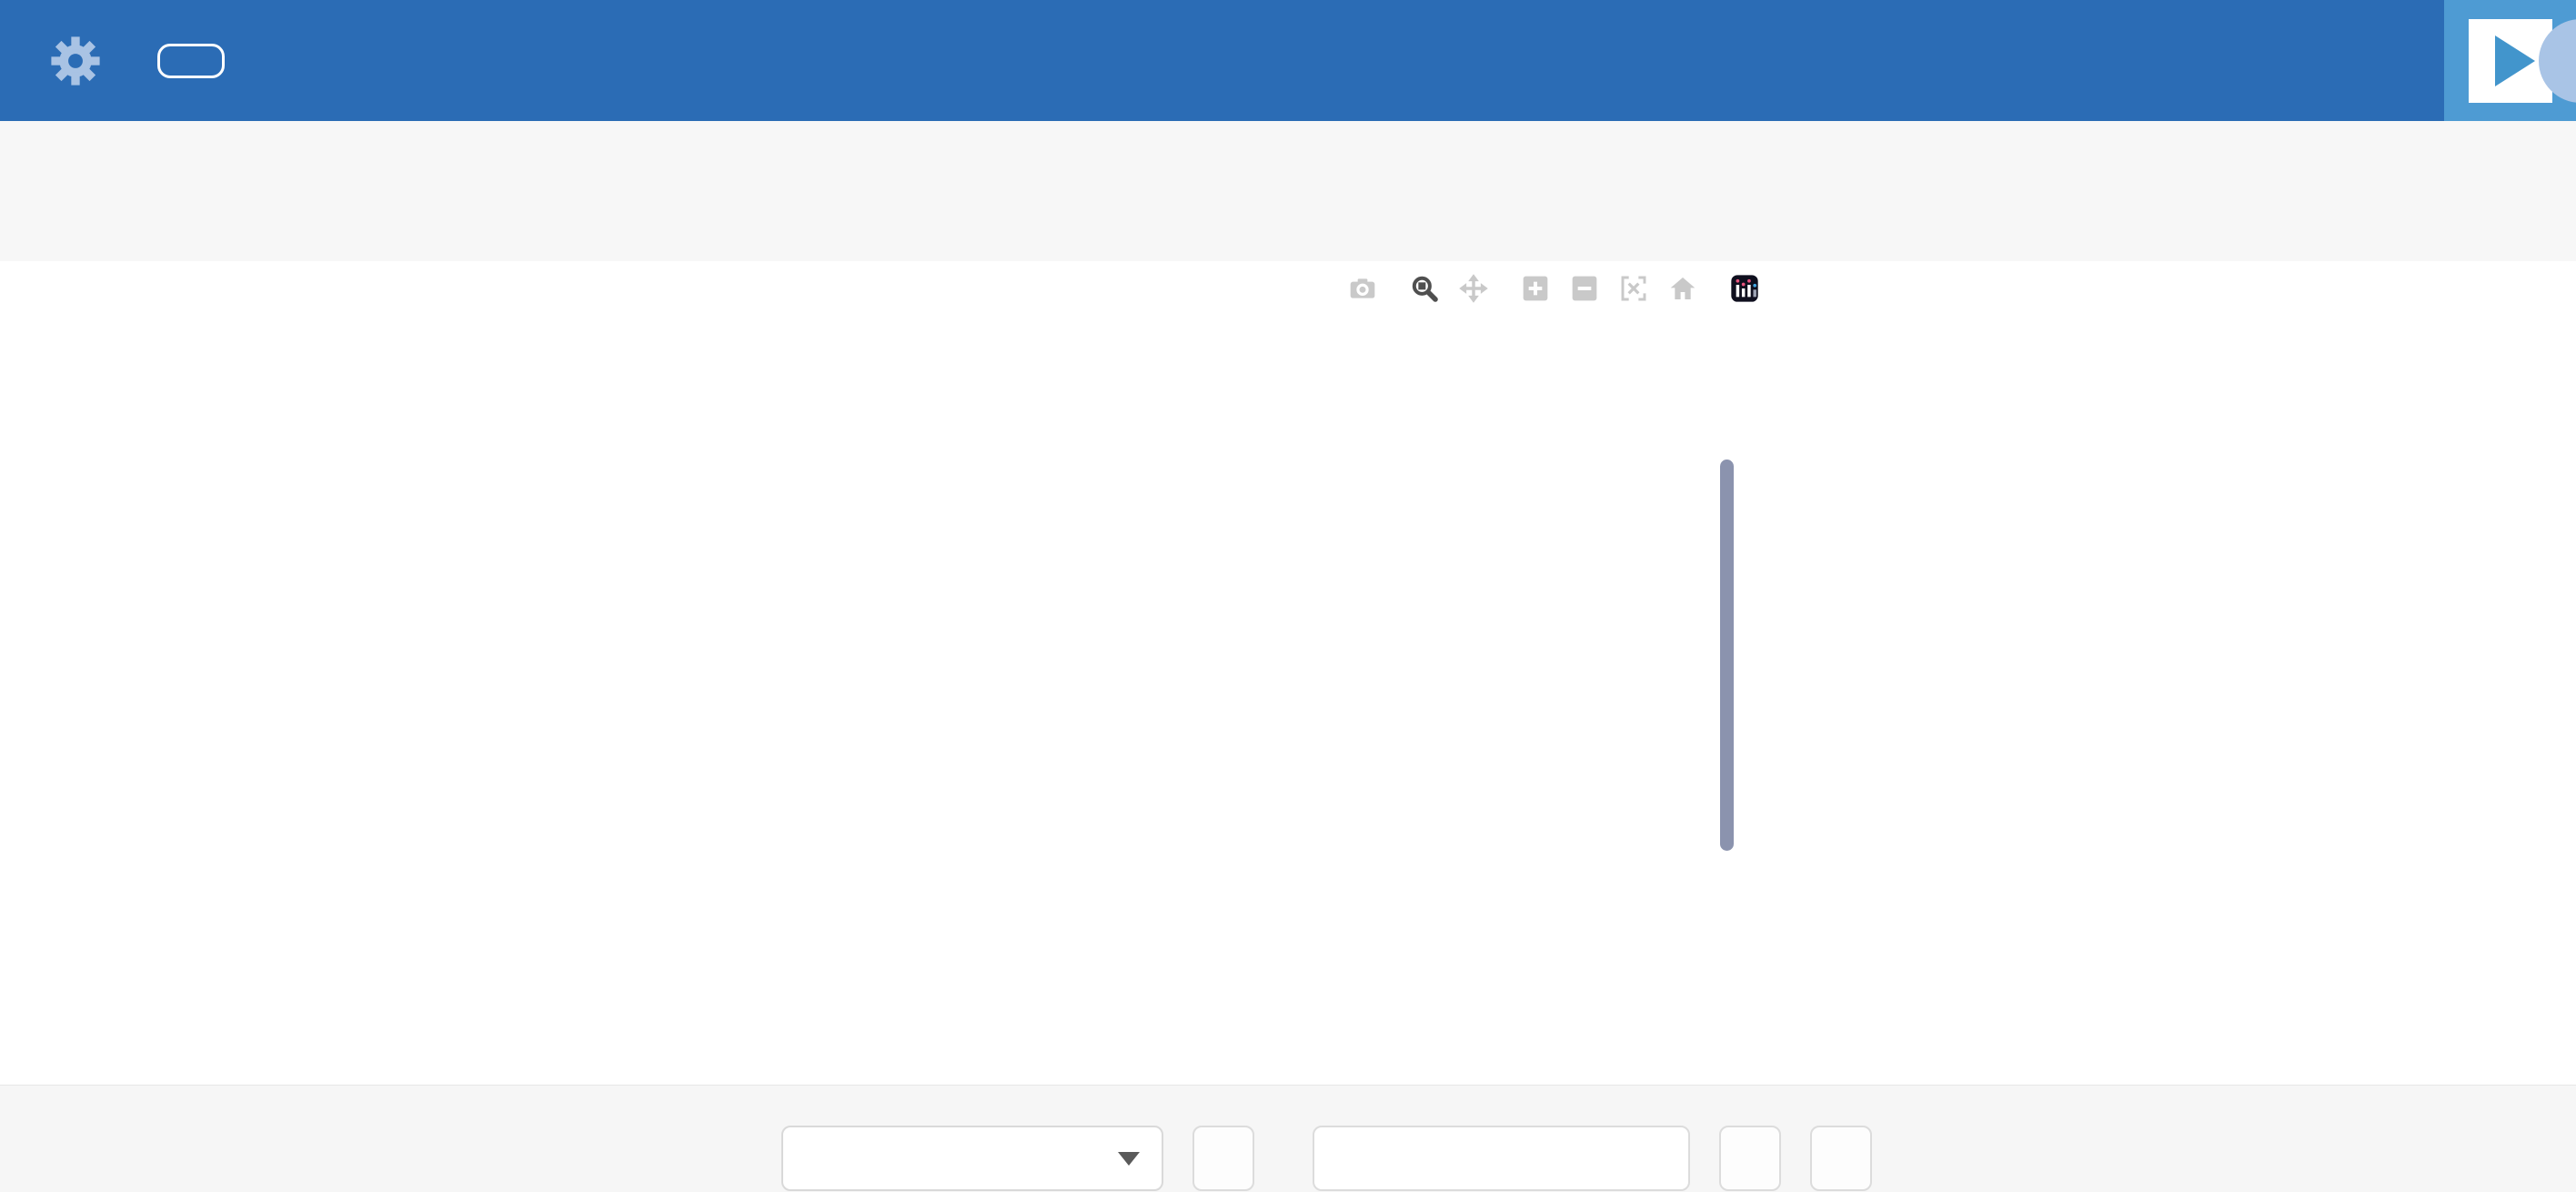 The height and width of the screenshot is (1192, 2576). What do you see at coordinates (1288, 60) in the screenshot?
I see `top-nav-bar` at bounding box center [1288, 60].